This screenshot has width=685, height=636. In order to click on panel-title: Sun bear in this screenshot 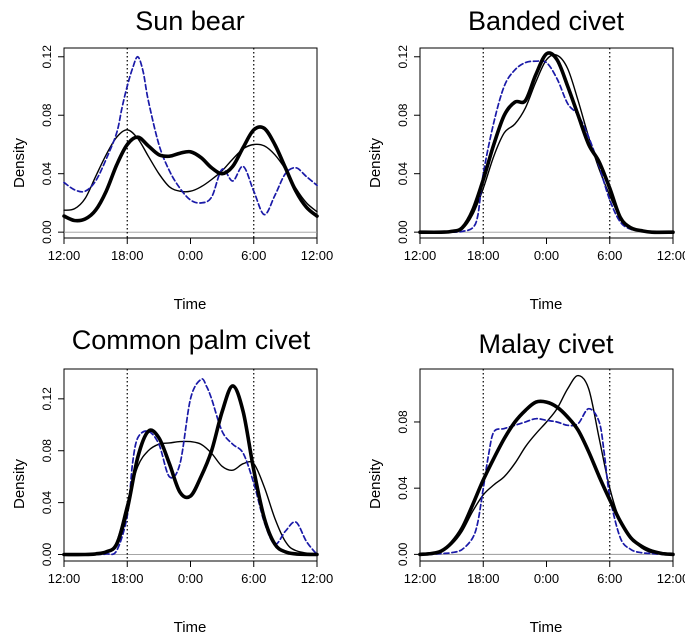, I will do `click(190, 21)`.